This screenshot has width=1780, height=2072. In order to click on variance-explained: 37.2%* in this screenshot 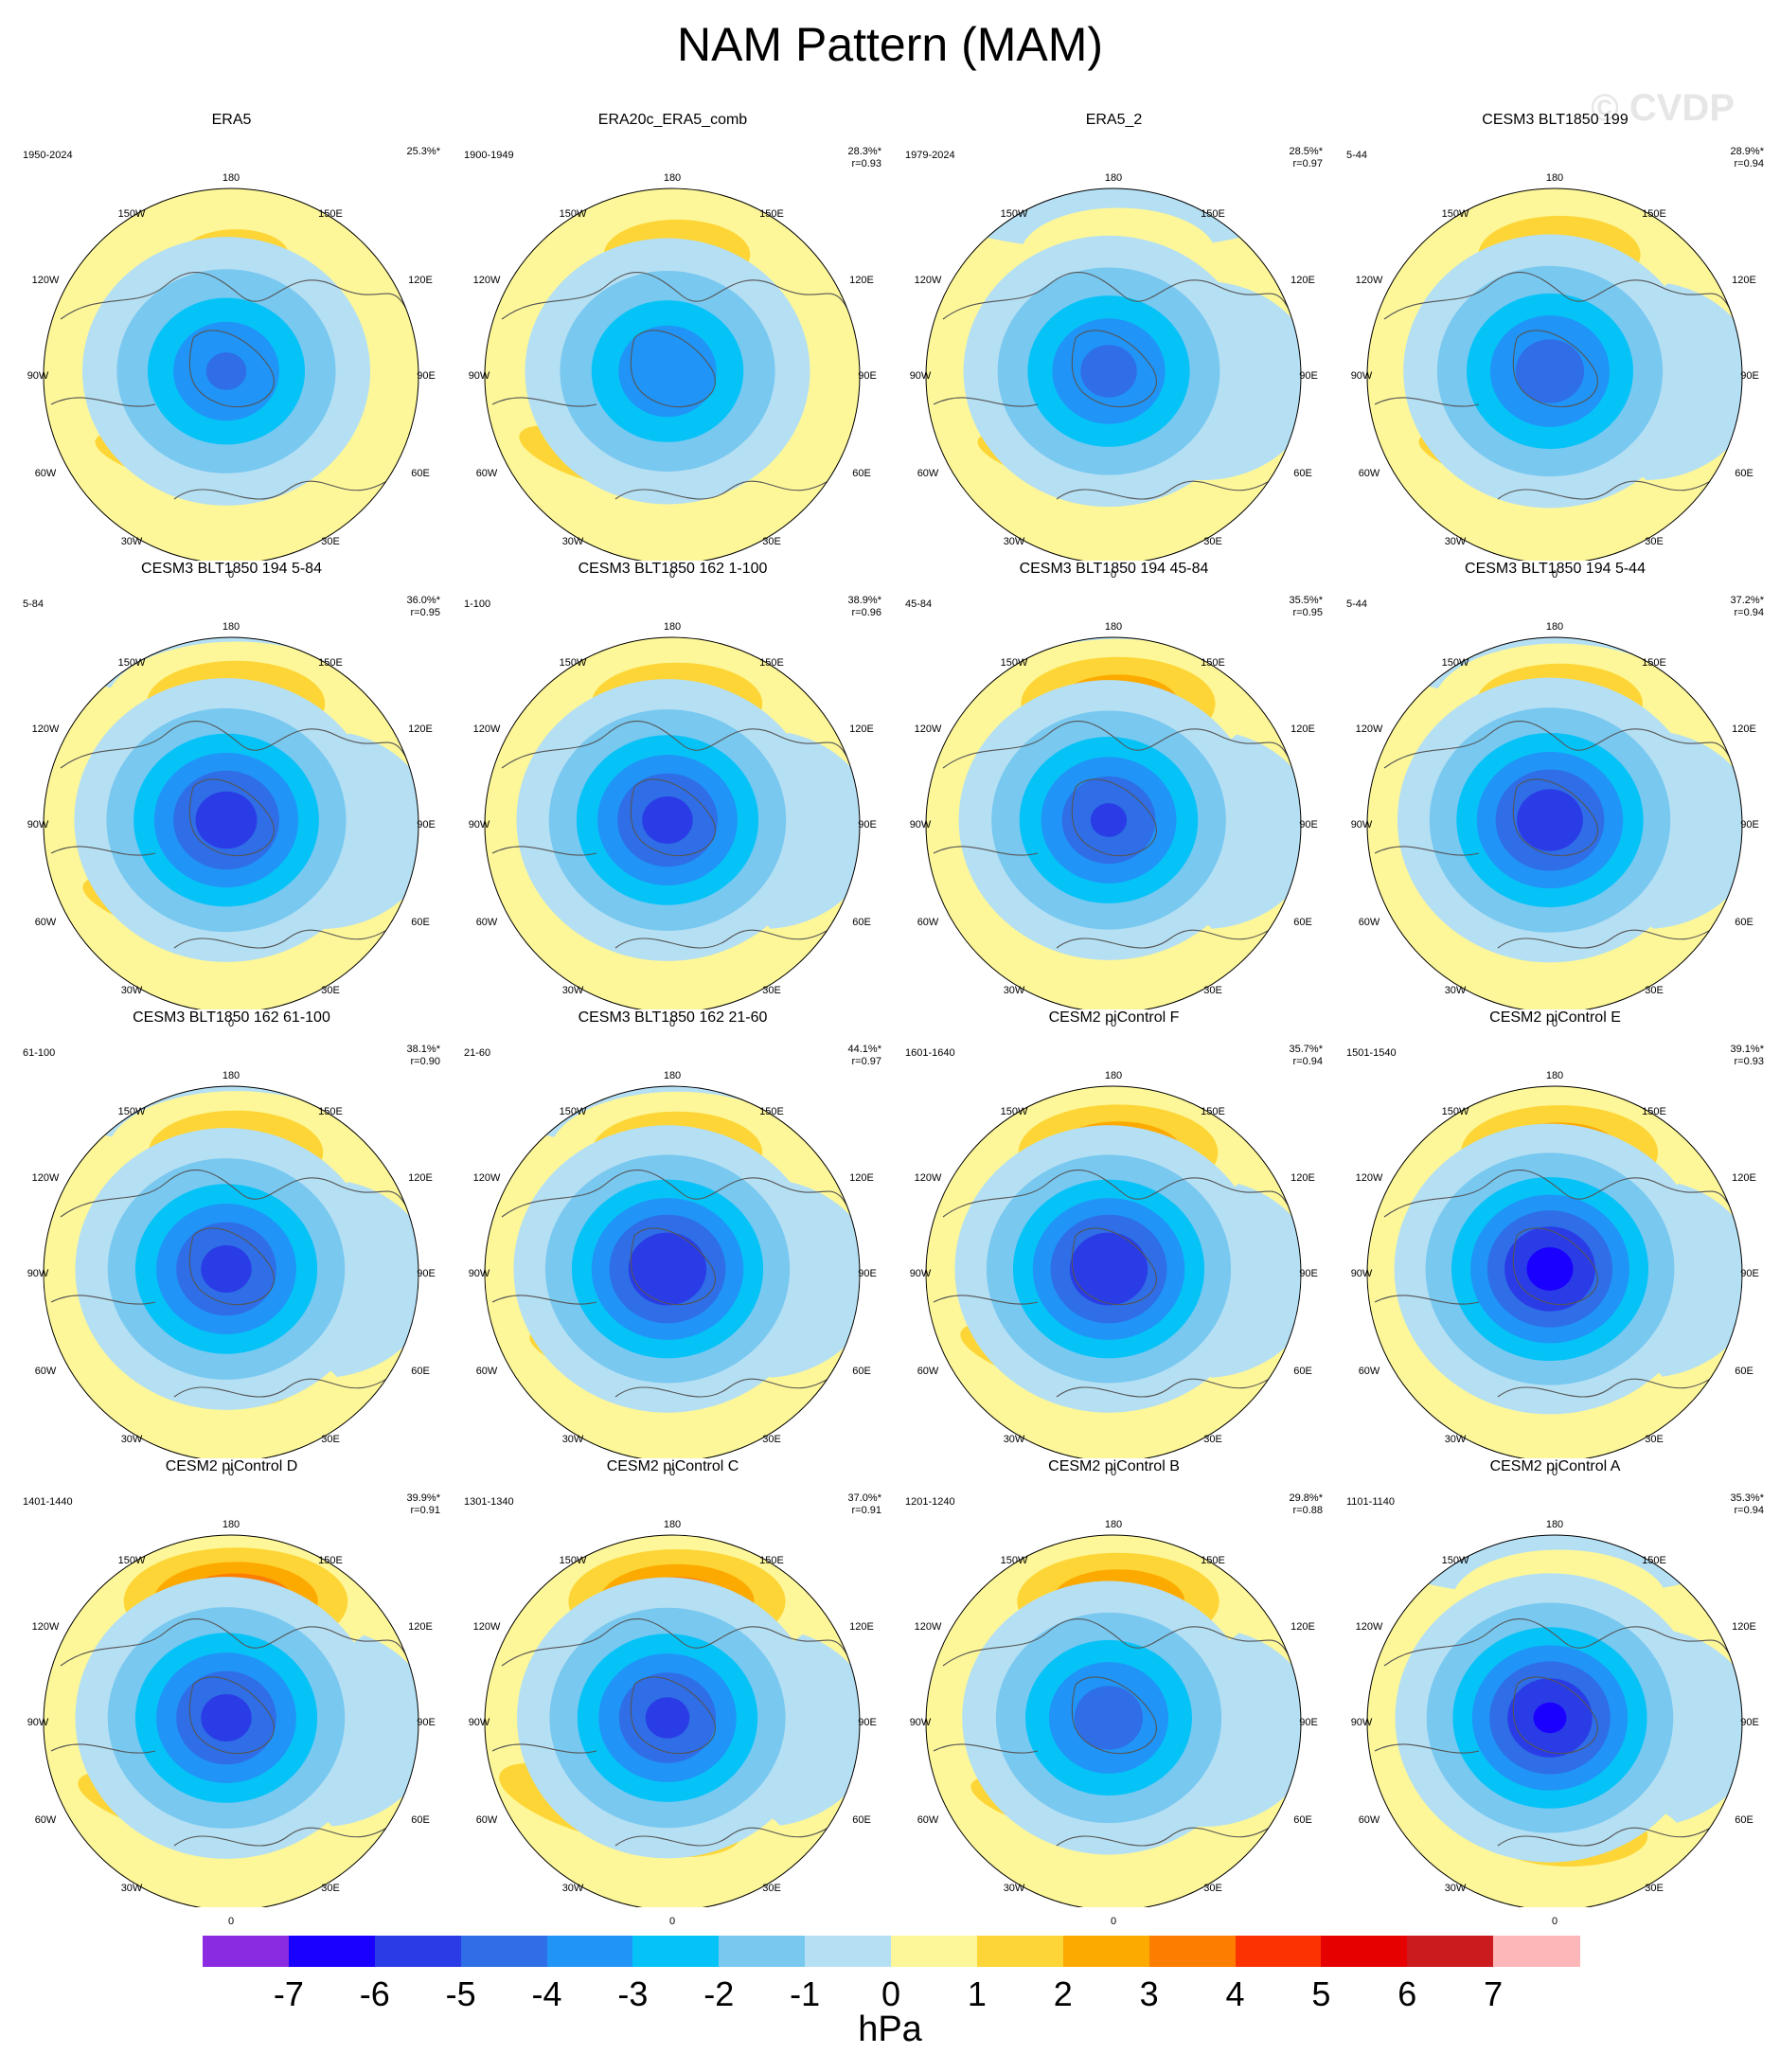, I will do `click(1747, 600)`.